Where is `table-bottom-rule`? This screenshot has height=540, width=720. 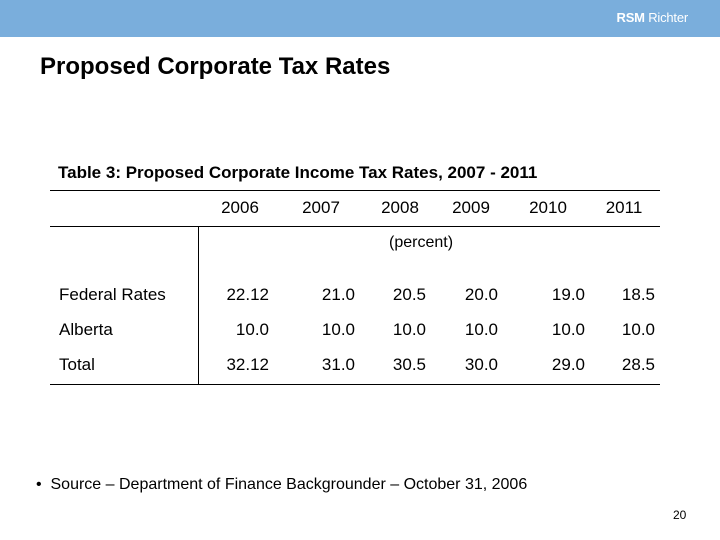
table-bottom-rule is located at coordinates (355, 384).